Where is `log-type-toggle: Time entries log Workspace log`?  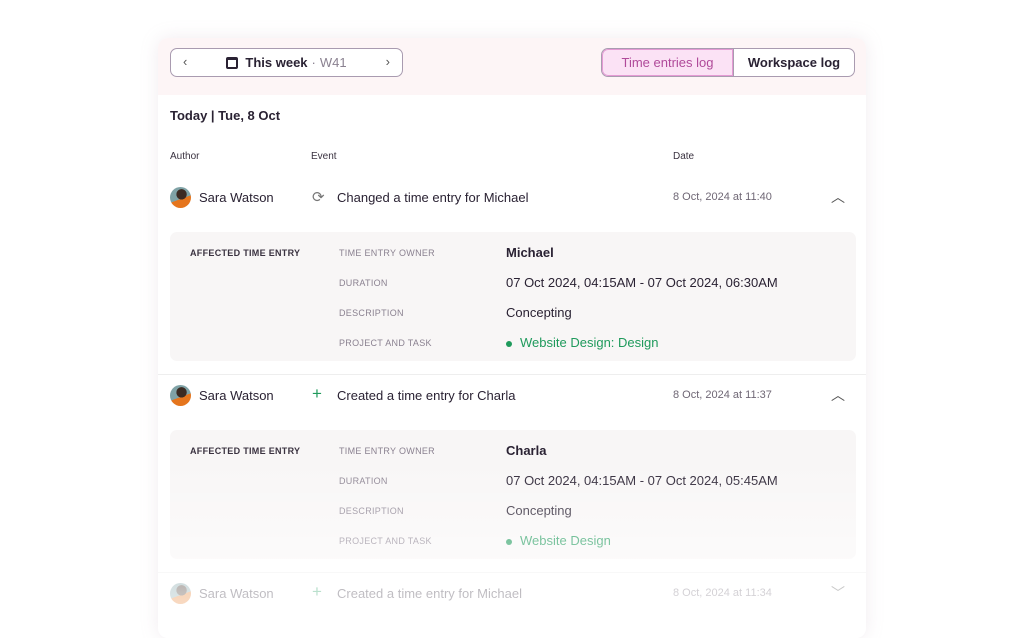 log-type-toggle: Time entries log Workspace log is located at coordinates (728, 62).